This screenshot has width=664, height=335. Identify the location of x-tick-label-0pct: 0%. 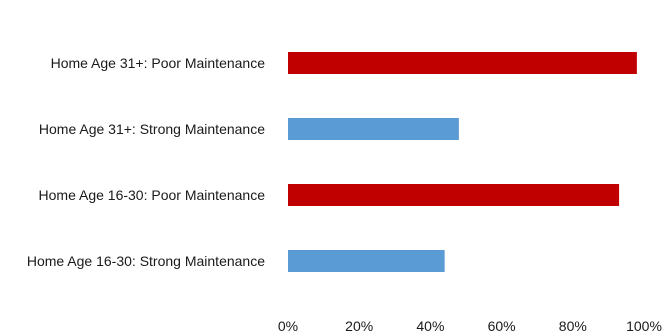
(288, 326).